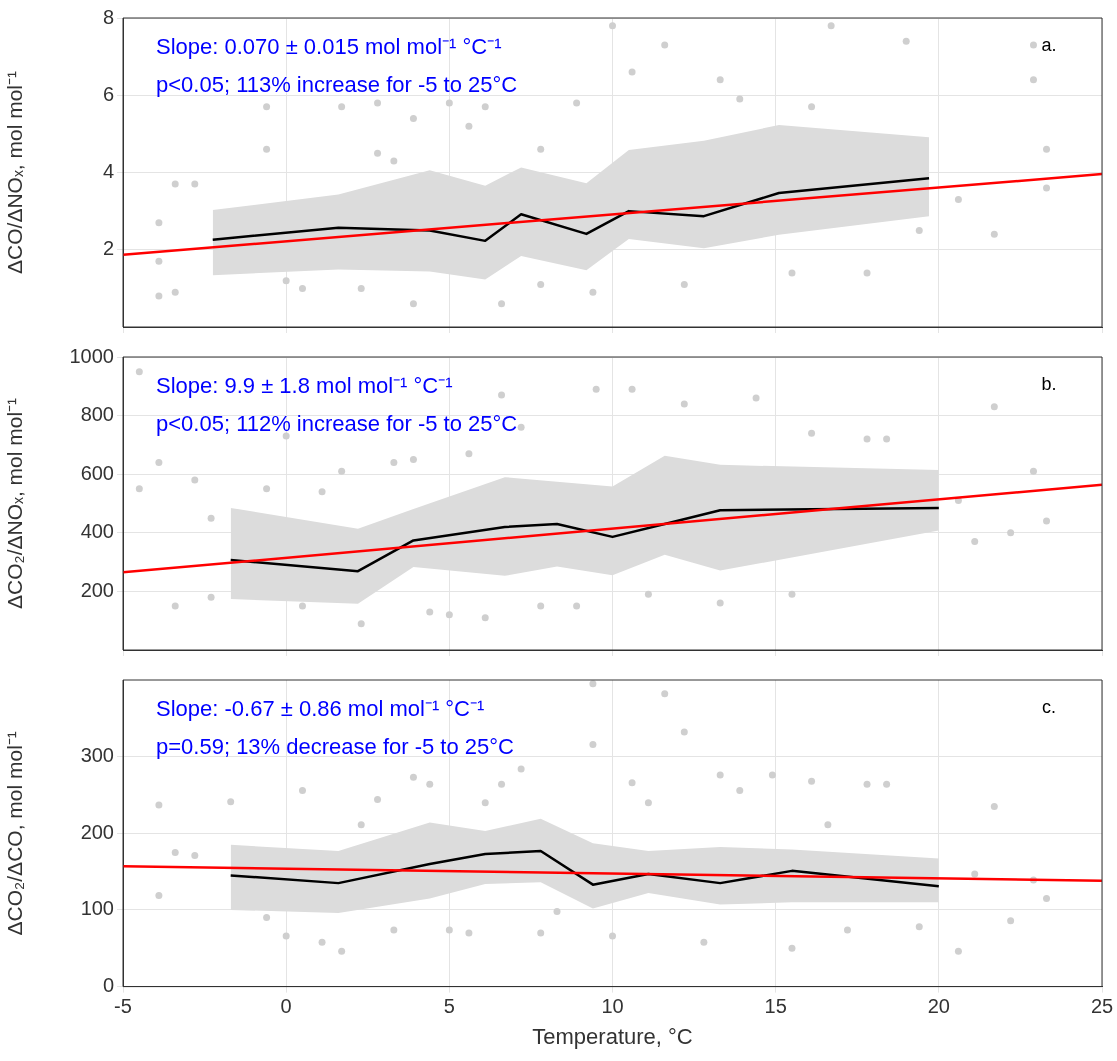  I want to click on x-tick-label: 5, so click(449, 1006).